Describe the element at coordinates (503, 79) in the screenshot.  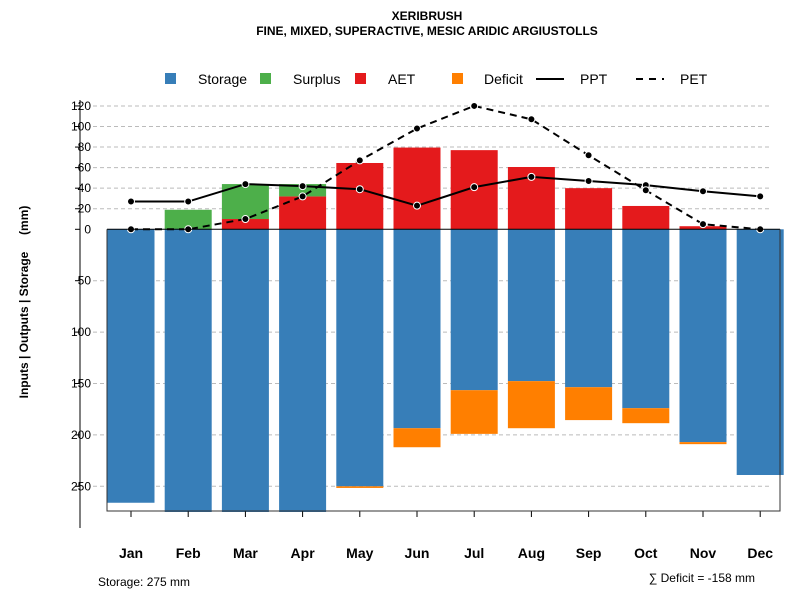
I see `legend-label-deficit: Deficit` at that location.